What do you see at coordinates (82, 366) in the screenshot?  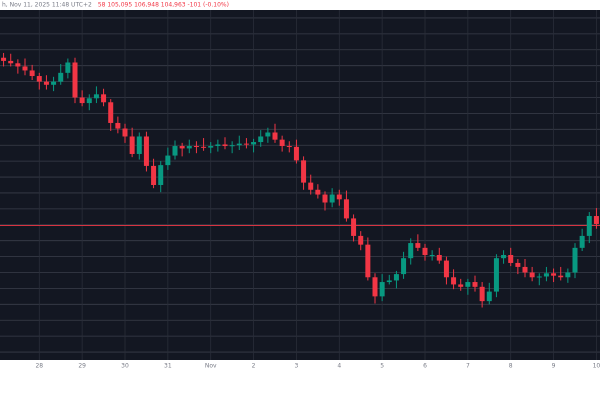 I see `x-tick-label: 29` at bounding box center [82, 366].